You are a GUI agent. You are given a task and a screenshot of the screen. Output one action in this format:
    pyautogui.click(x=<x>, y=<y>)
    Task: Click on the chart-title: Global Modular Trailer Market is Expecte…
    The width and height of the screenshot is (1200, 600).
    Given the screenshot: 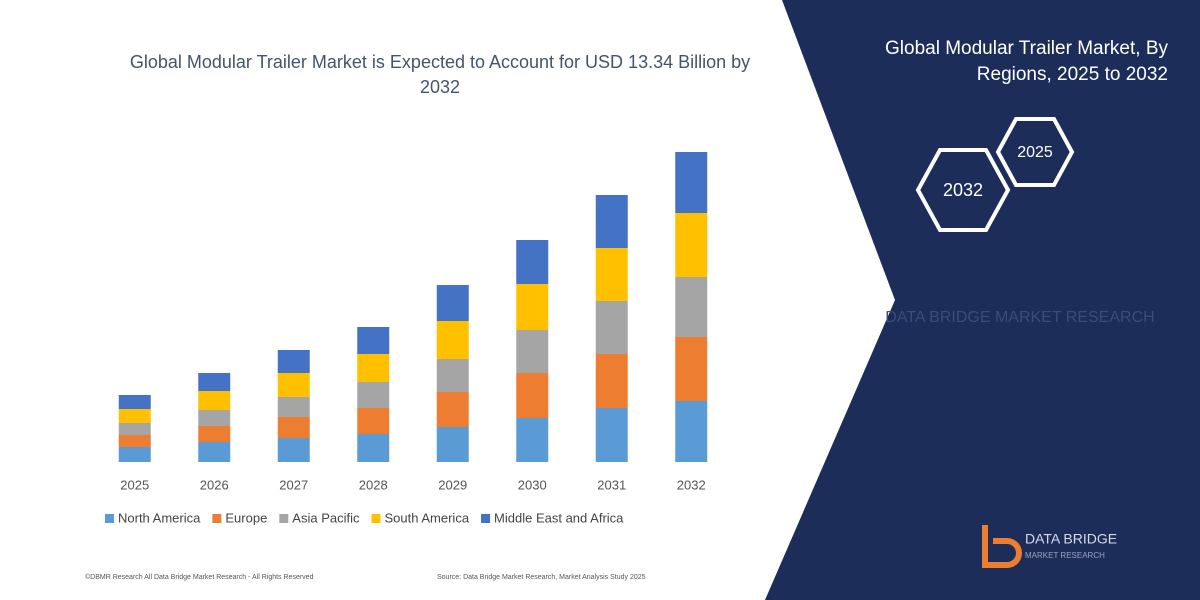 What is the action you would take?
    pyautogui.click(x=440, y=74)
    